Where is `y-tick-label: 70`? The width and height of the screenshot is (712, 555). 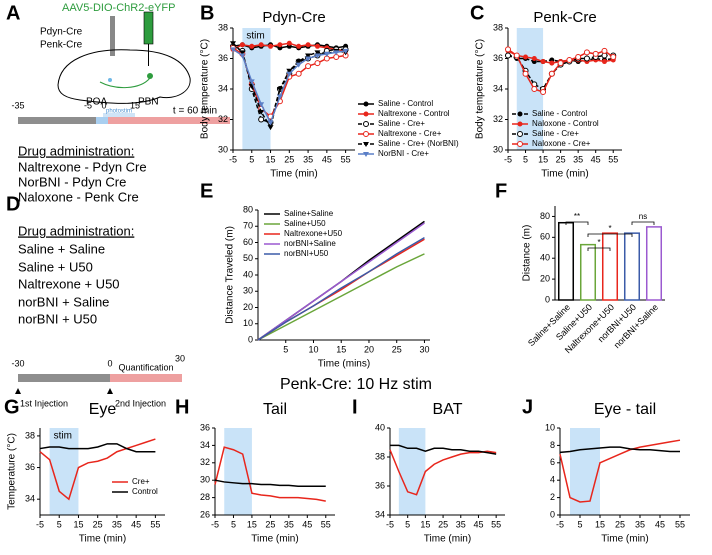 y-tick-label: 70 is located at coordinates (248, 226).